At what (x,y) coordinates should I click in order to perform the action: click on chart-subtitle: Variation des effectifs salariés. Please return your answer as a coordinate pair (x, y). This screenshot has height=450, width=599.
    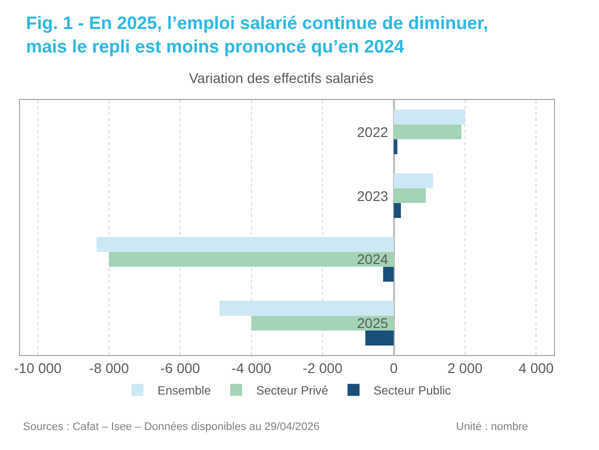
    Looking at the image, I should click on (281, 78).